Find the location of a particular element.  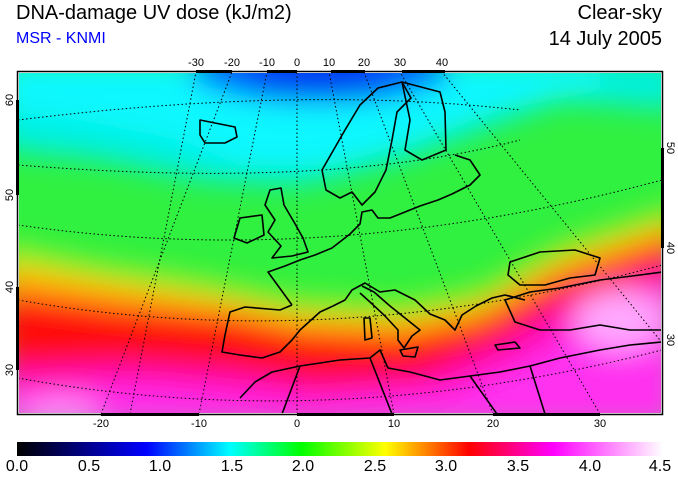

right-lat-labels: 30 40 50 is located at coordinates (670, 244).